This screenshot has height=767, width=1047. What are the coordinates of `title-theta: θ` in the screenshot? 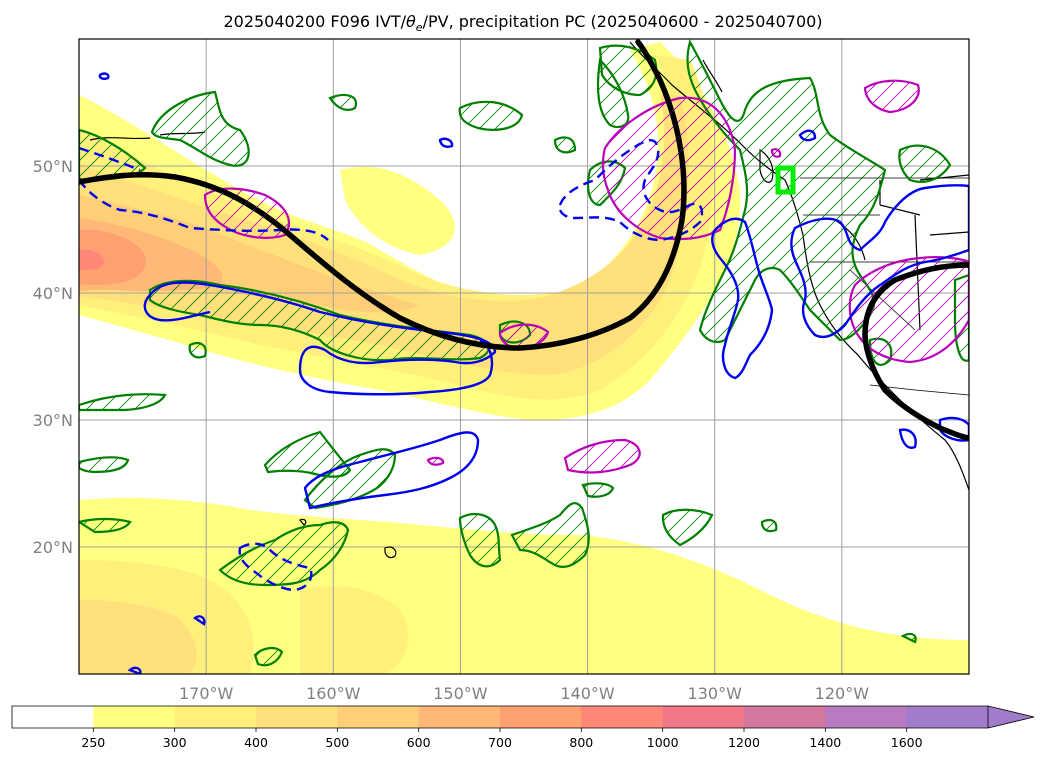 It's located at (411, 21).